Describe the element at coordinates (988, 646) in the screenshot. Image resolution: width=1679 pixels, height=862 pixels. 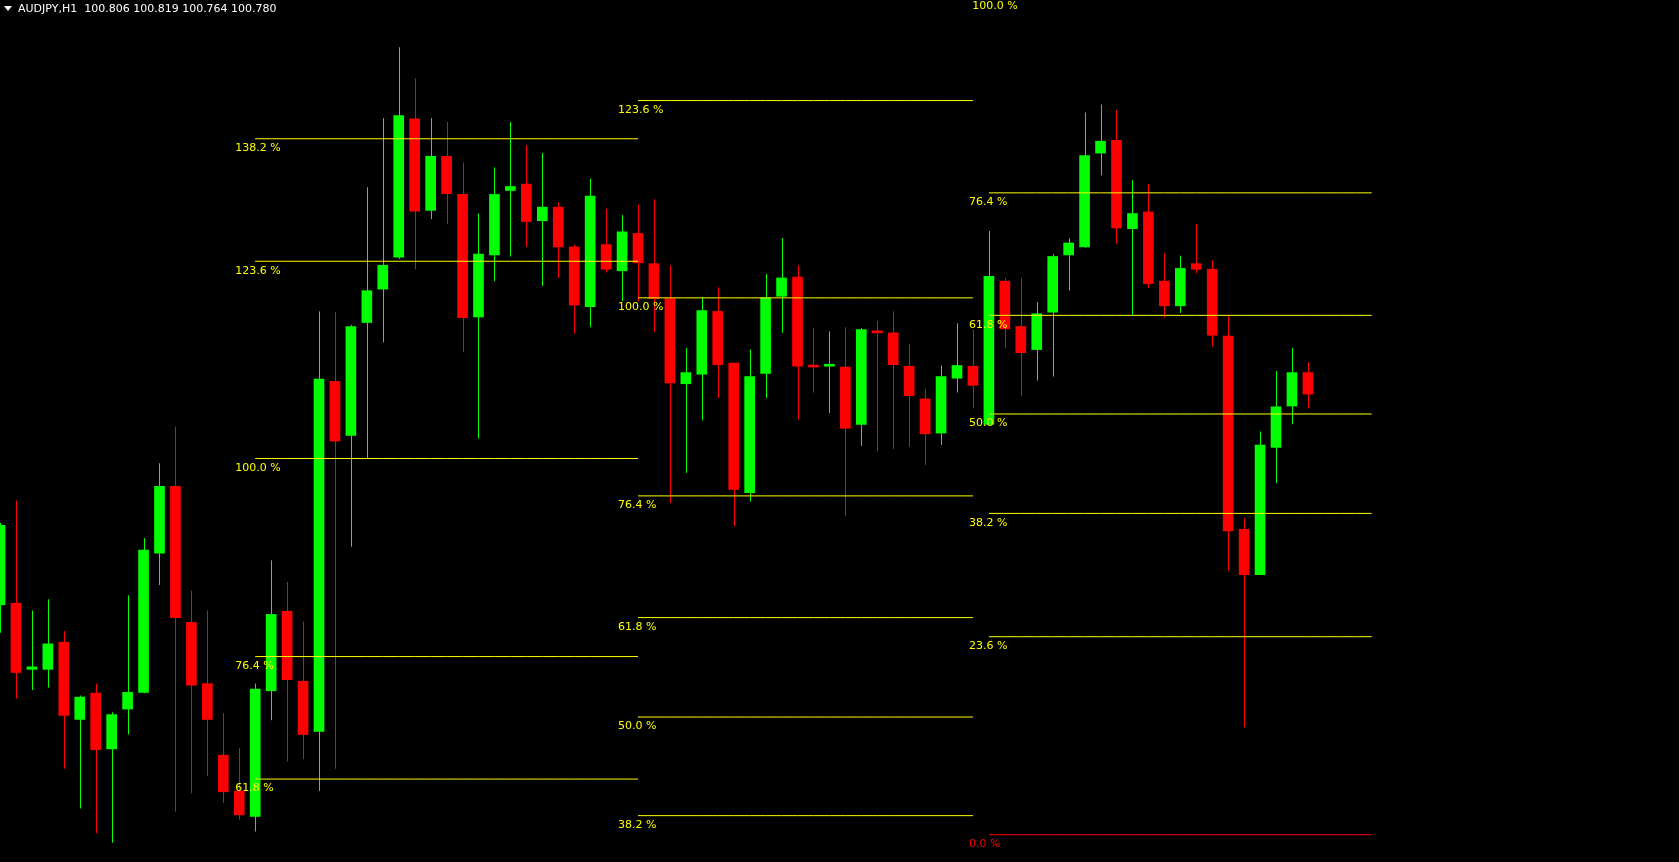
I see `series-label: 23.6 %` at that location.